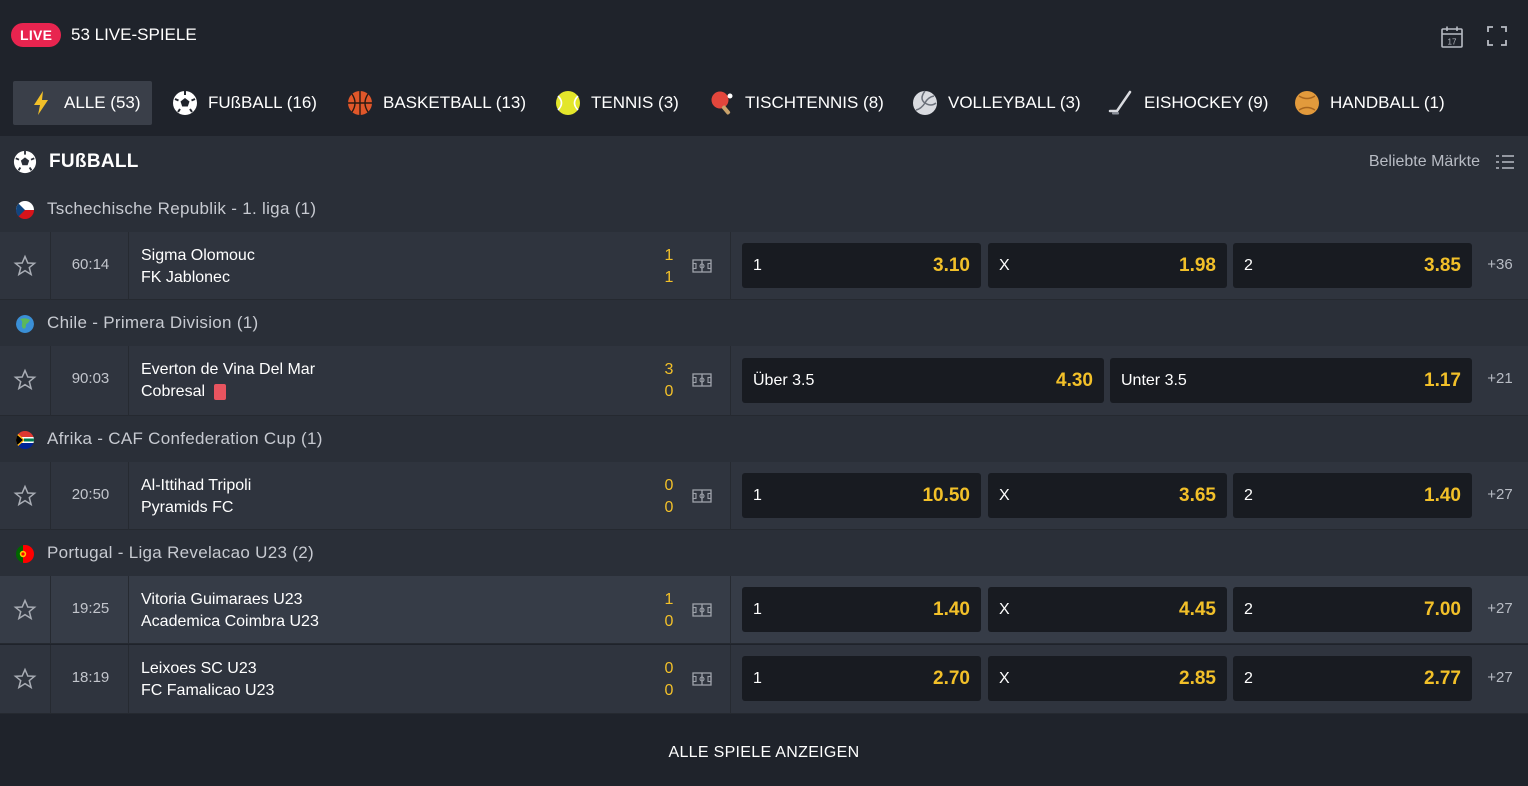 The image size is (1528, 786). I want to click on odd-button: Unter 3.5 1.17, so click(1291, 380).